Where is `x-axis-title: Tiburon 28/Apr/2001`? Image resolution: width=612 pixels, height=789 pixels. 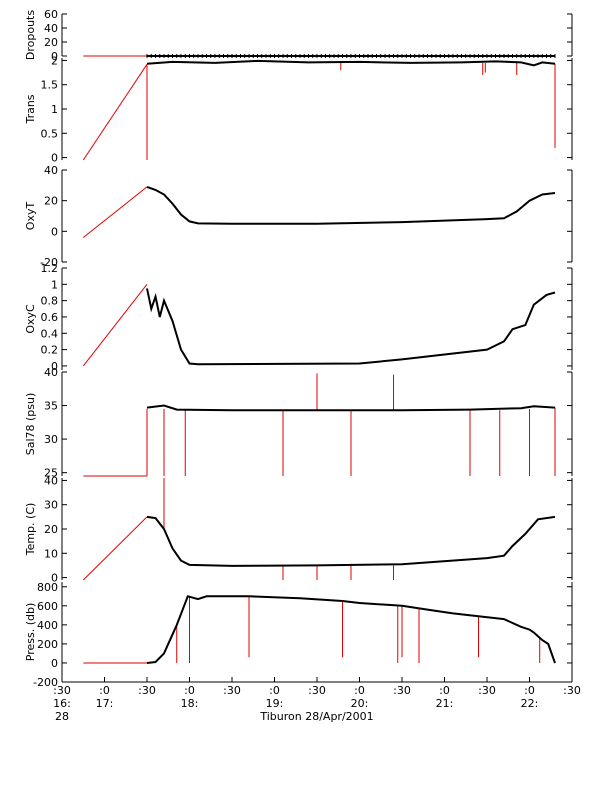 x-axis-title: Tiburon 28/Apr/2001 is located at coordinates (316, 716).